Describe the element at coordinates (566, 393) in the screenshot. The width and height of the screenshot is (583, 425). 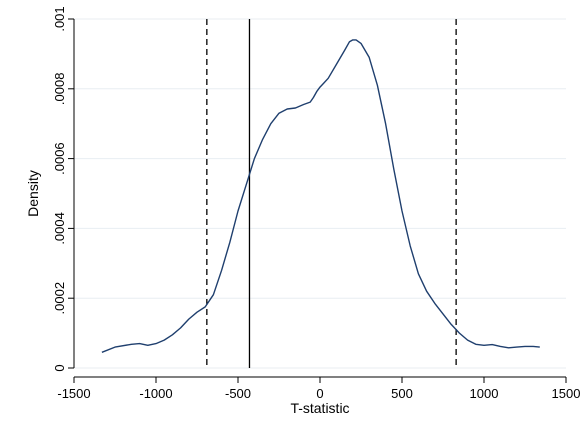
I see `x-tick-label-6: 1500` at that location.